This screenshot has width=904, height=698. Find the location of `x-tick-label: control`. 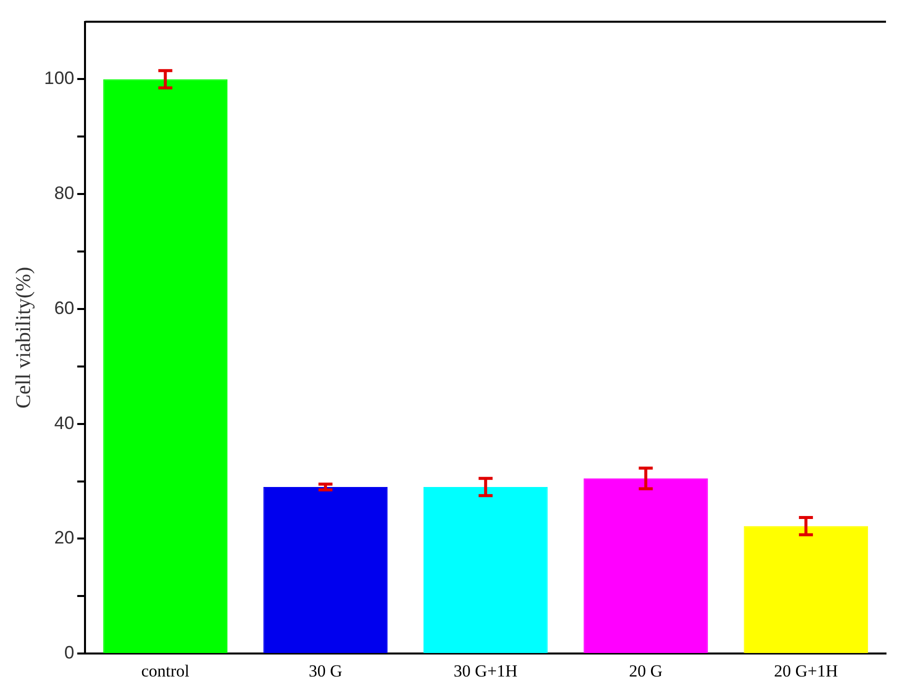

x-tick-label: control is located at coordinates (165, 670).